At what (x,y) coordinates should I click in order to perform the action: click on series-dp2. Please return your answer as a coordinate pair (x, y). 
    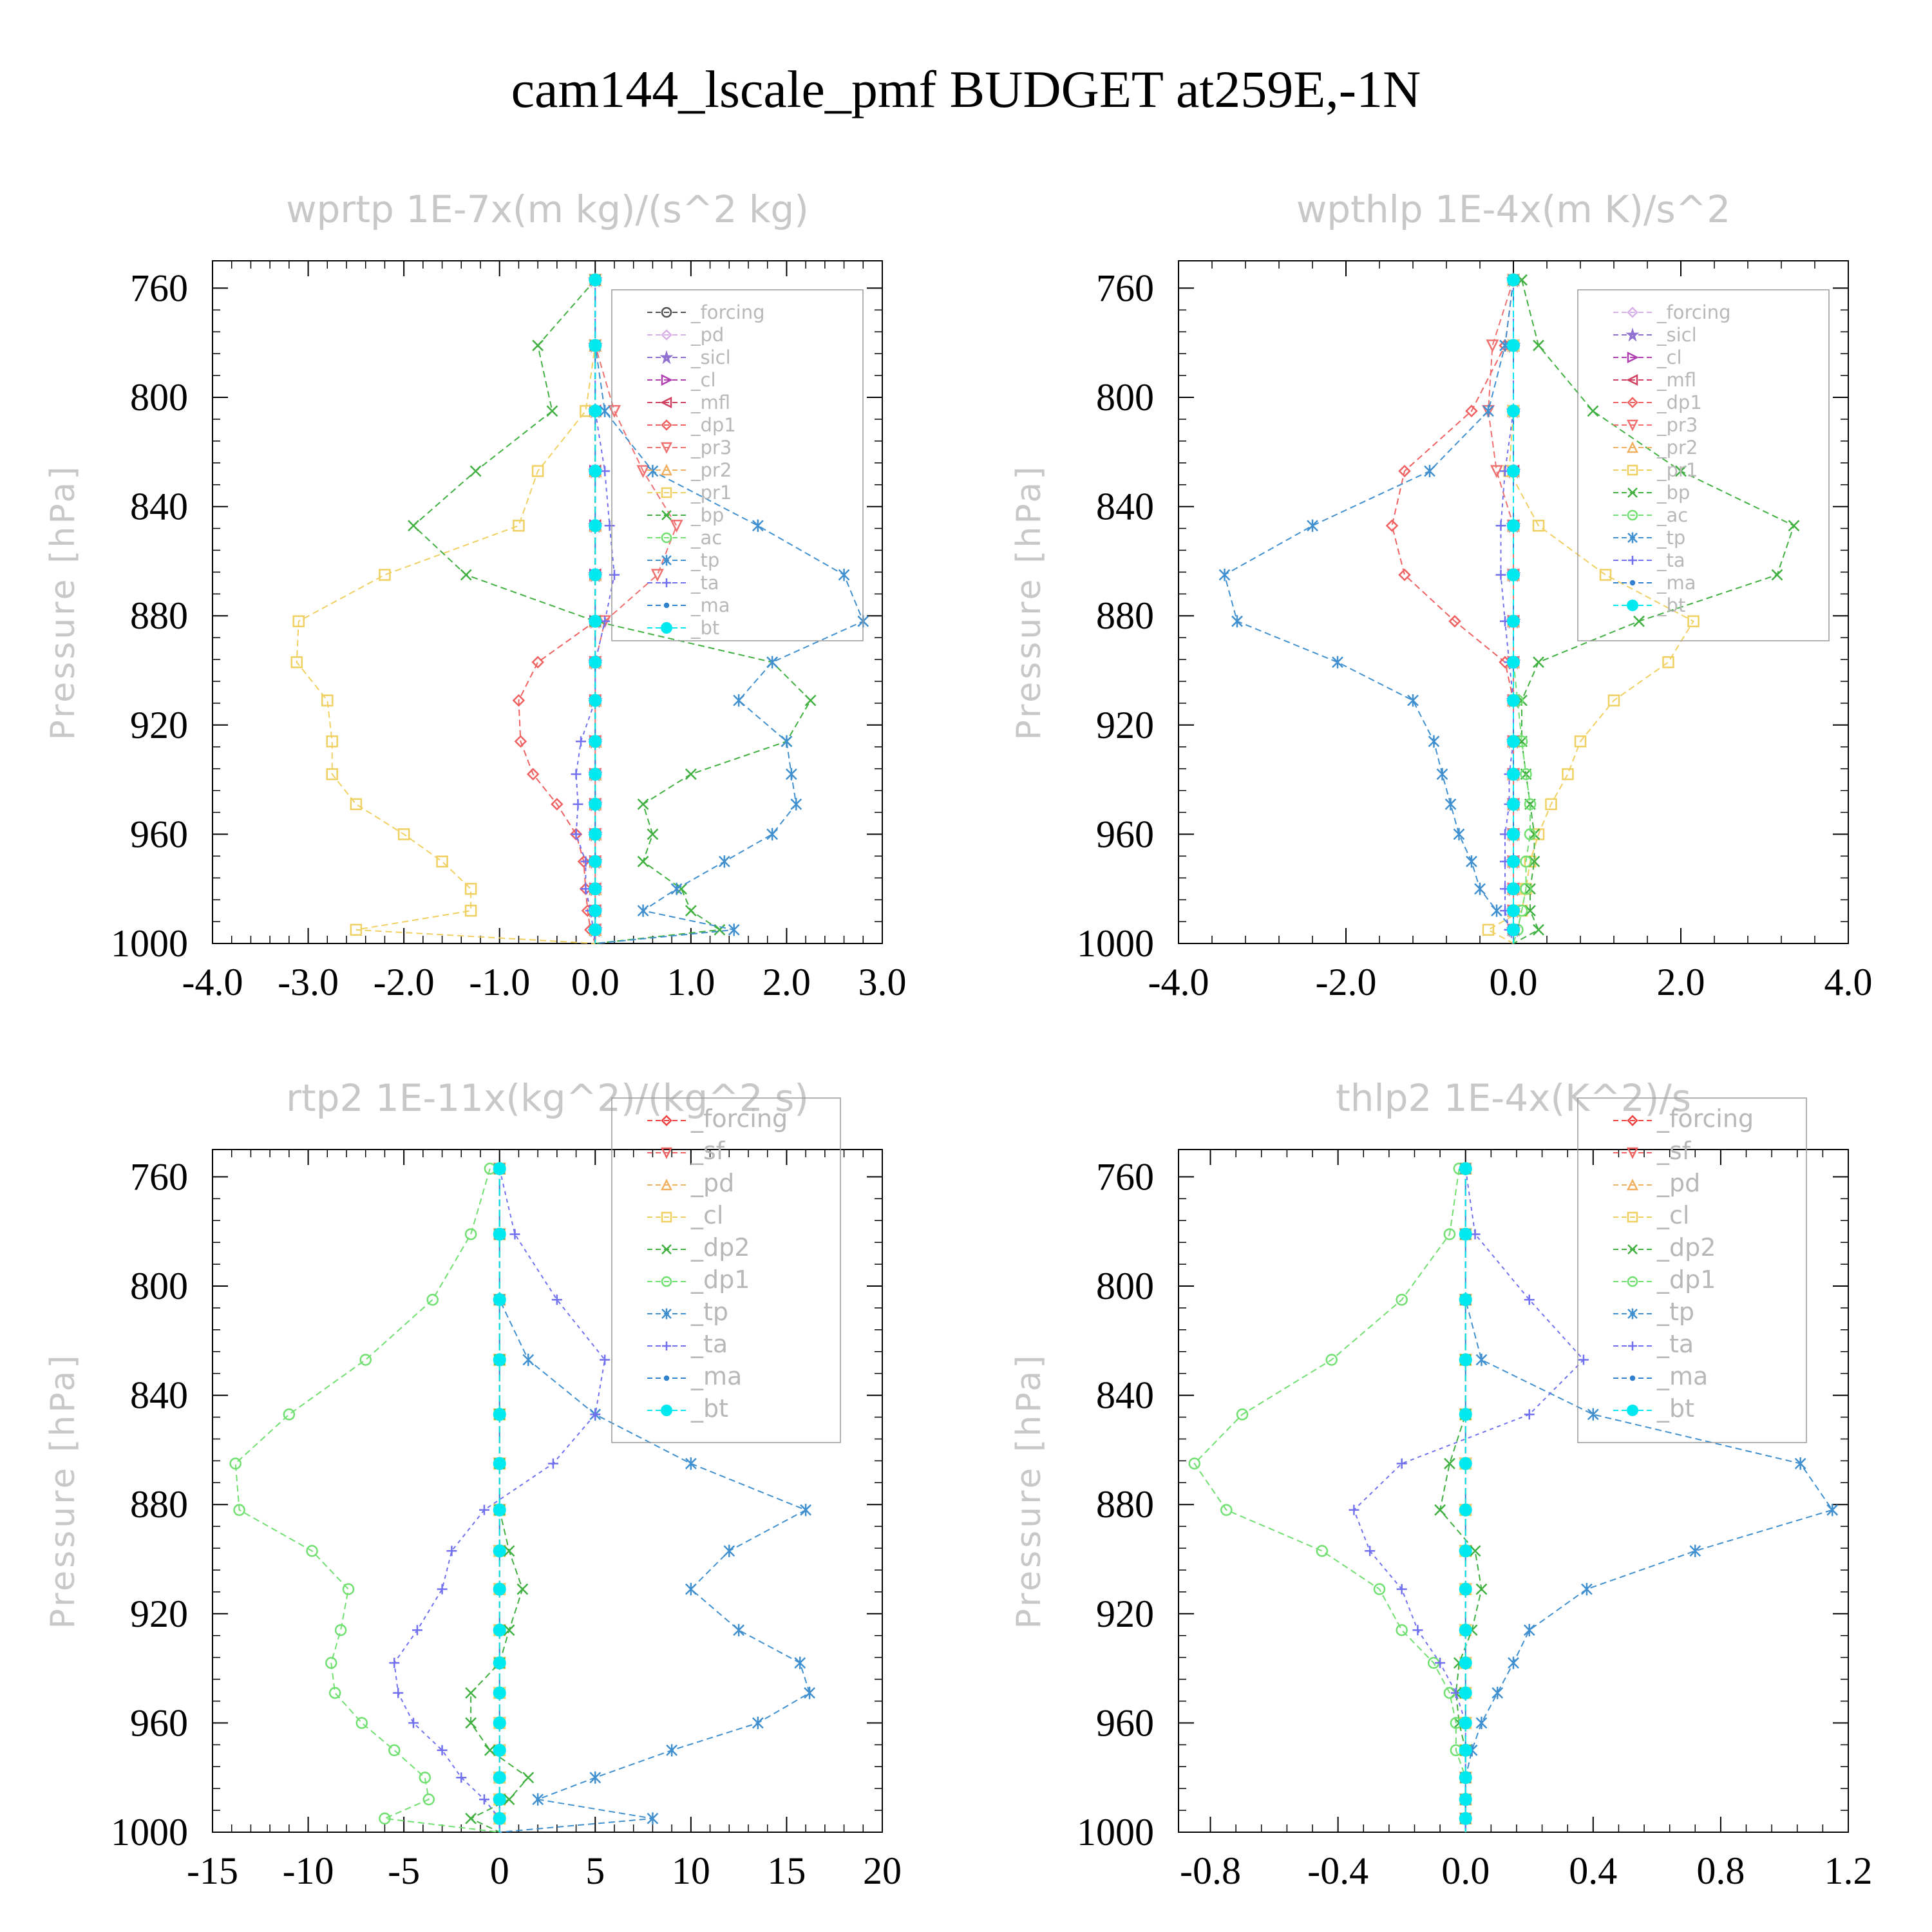
    Looking at the image, I should click on (1461, 1497).